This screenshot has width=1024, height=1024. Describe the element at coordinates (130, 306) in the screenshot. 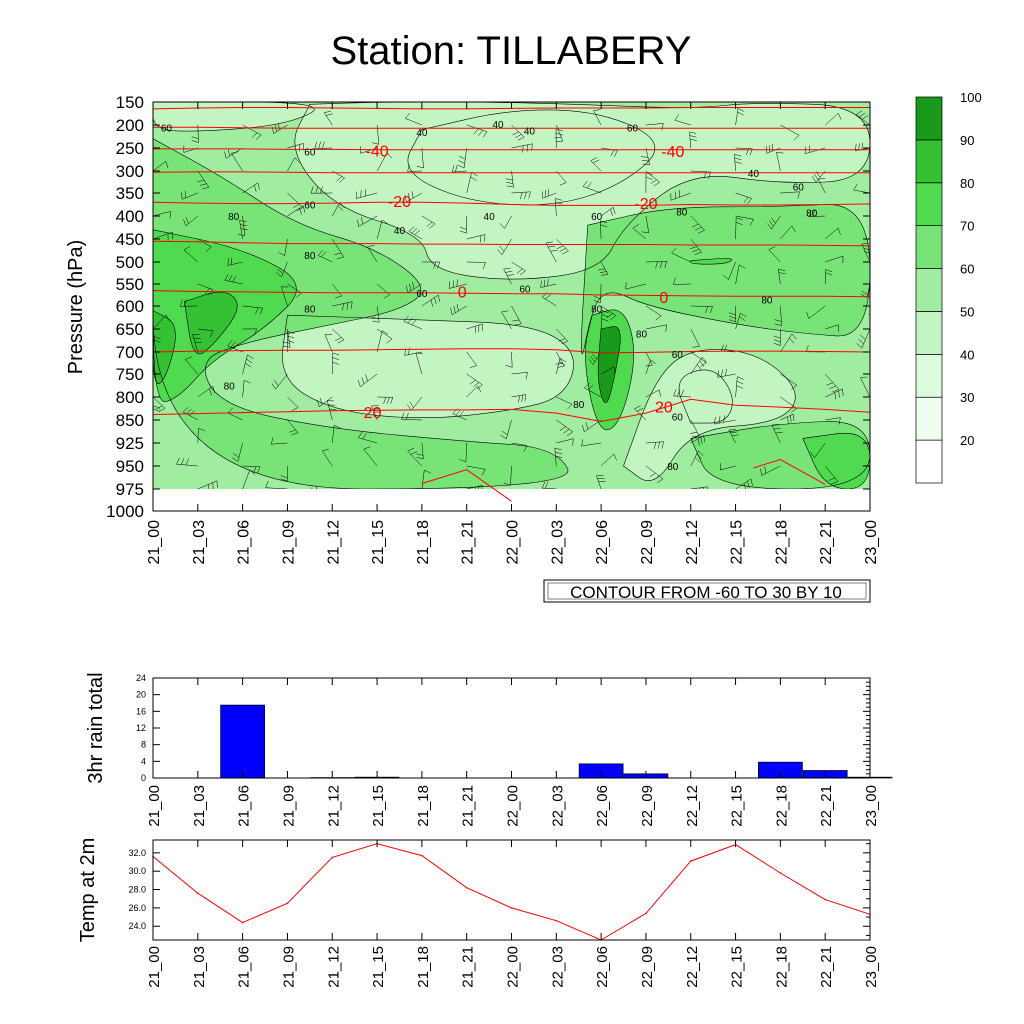

I see `pressure-tick-label: 600` at that location.